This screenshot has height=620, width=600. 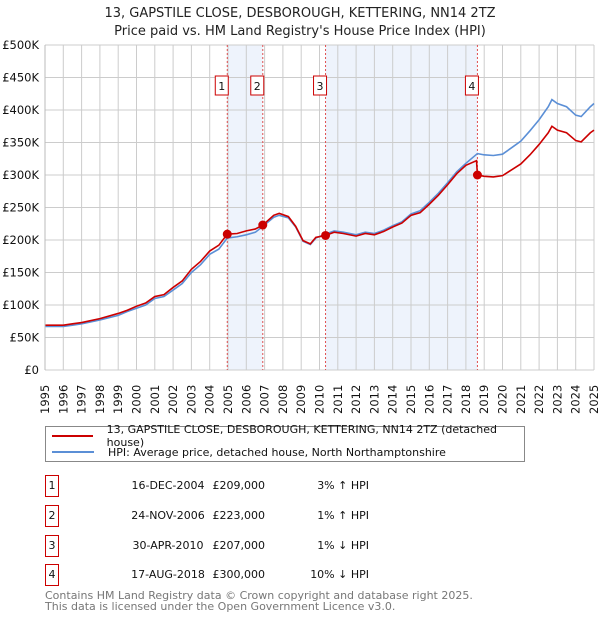 I want to click on sale-date: 16-DEC-2004, so click(x=168, y=485).